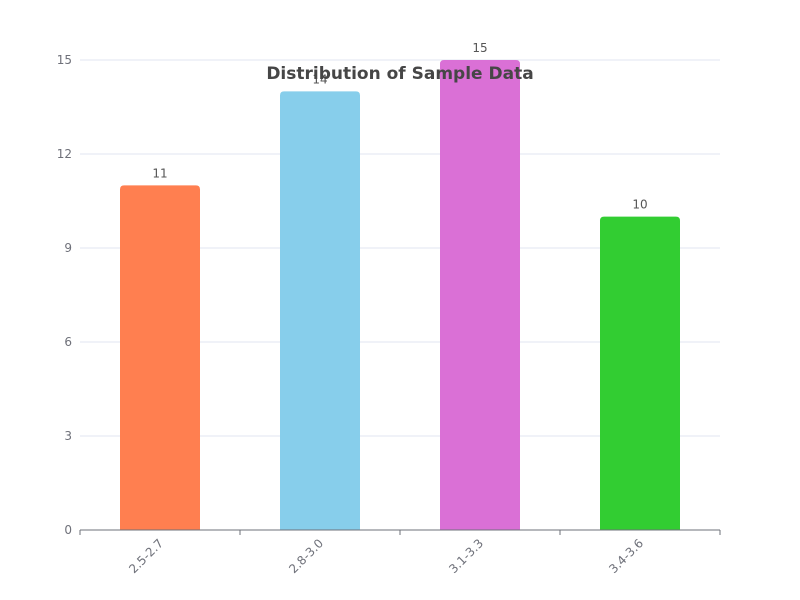  What do you see at coordinates (466, 556) in the screenshot?
I see `x-tick-label: 3.1-3.3` at bounding box center [466, 556].